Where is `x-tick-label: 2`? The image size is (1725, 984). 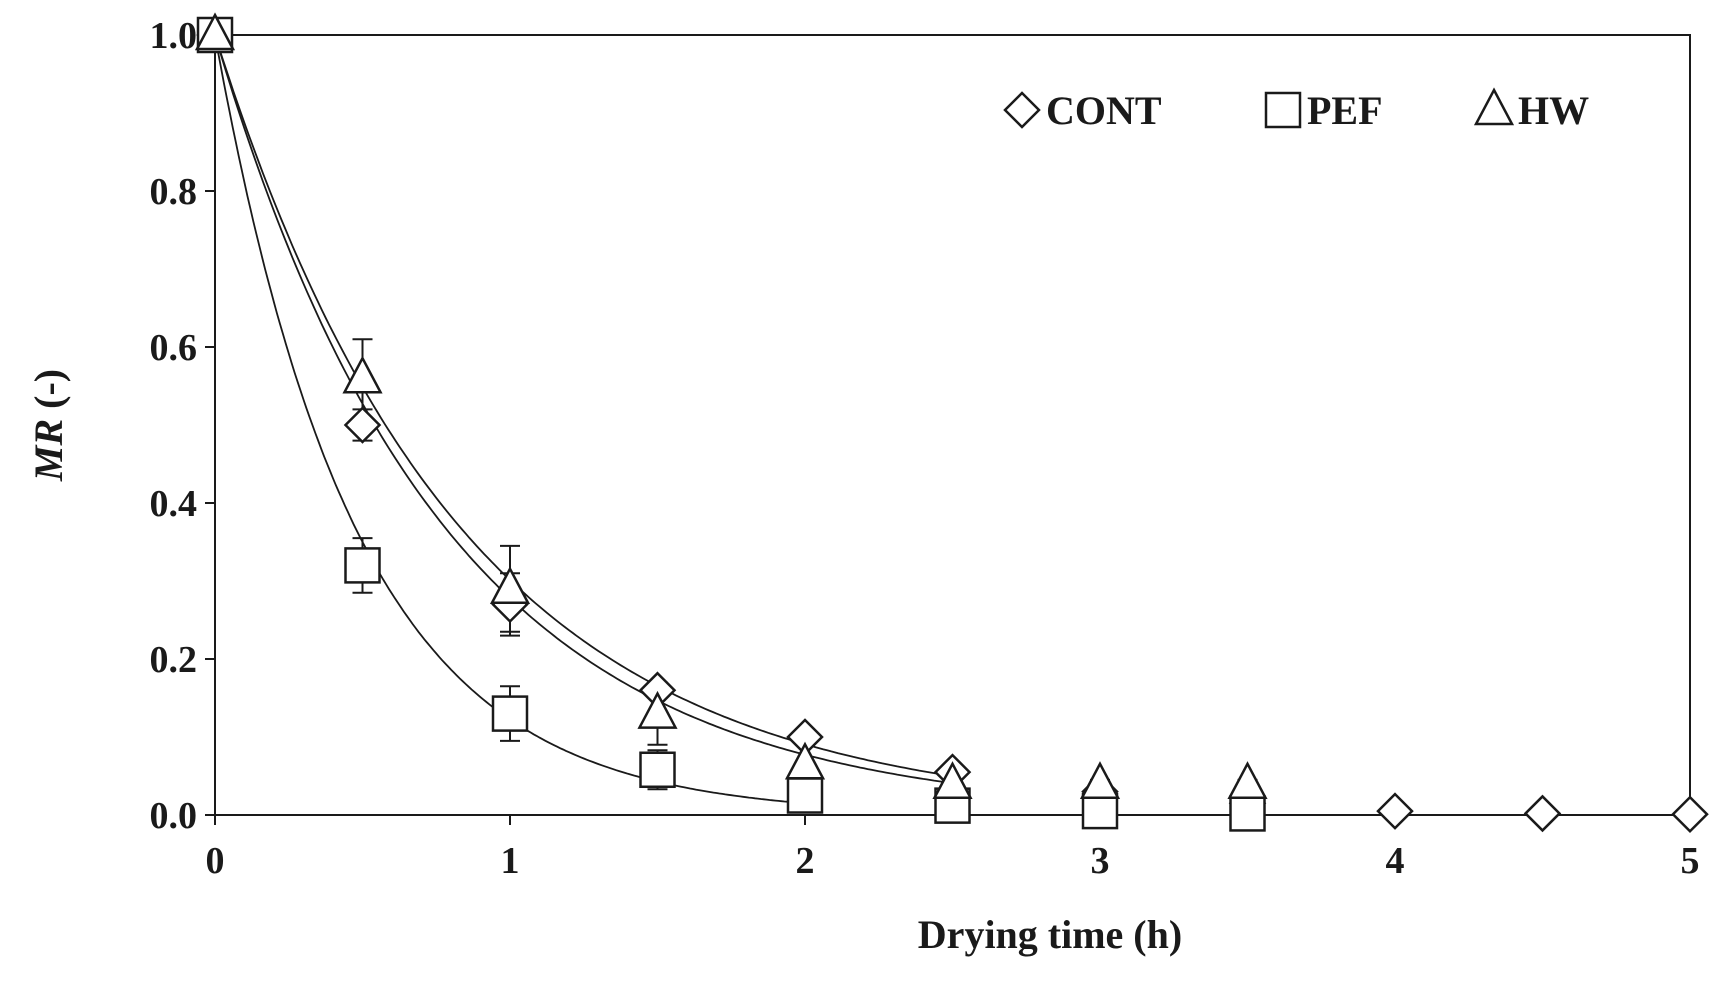
x-tick-label: 2 is located at coordinates (805, 861).